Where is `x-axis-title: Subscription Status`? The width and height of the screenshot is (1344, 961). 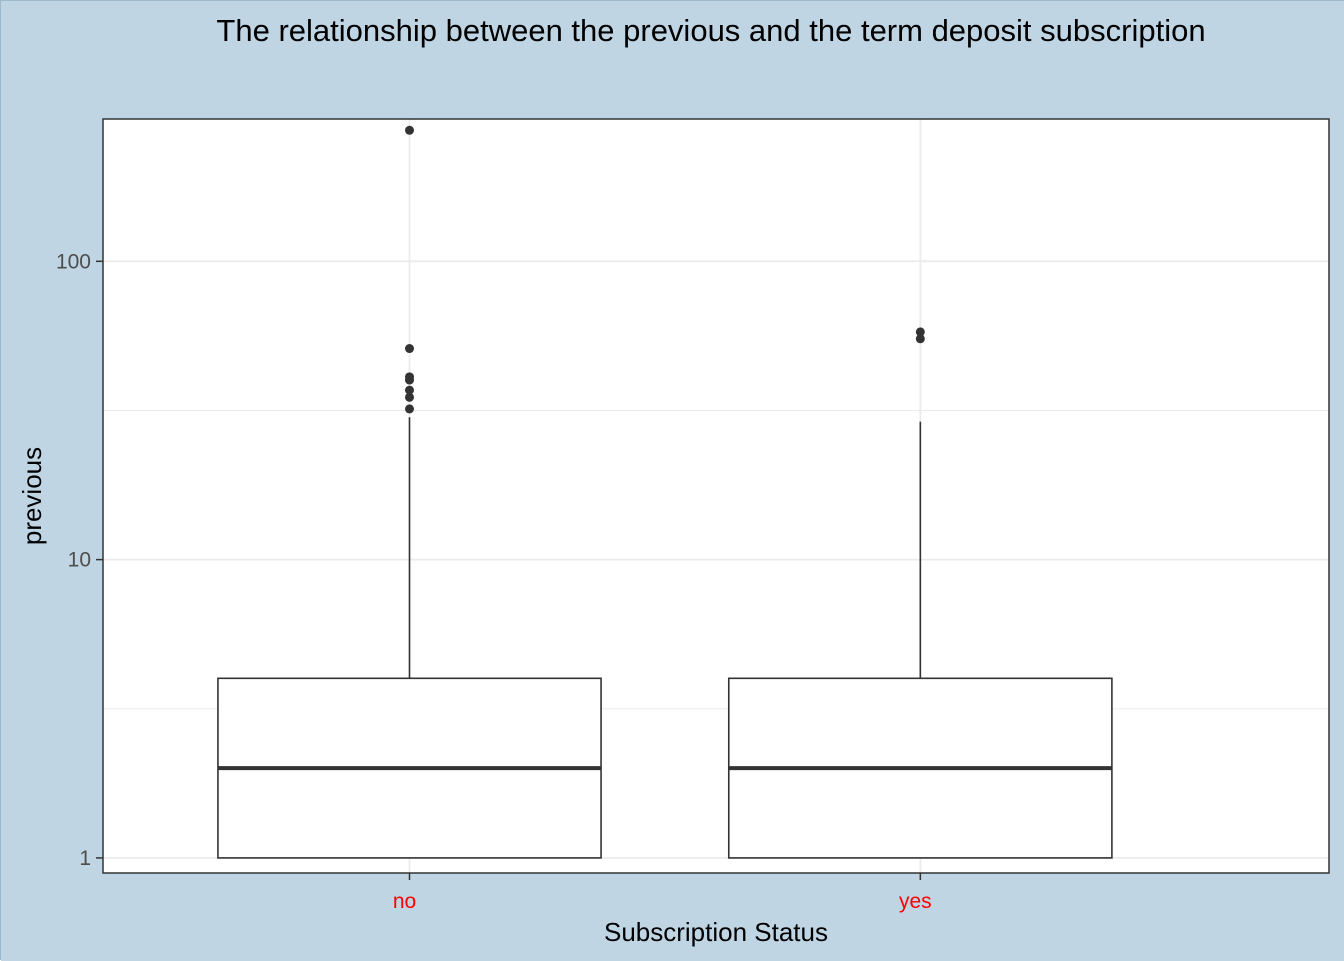 x-axis-title: Subscription Status is located at coordinates (716, 932).